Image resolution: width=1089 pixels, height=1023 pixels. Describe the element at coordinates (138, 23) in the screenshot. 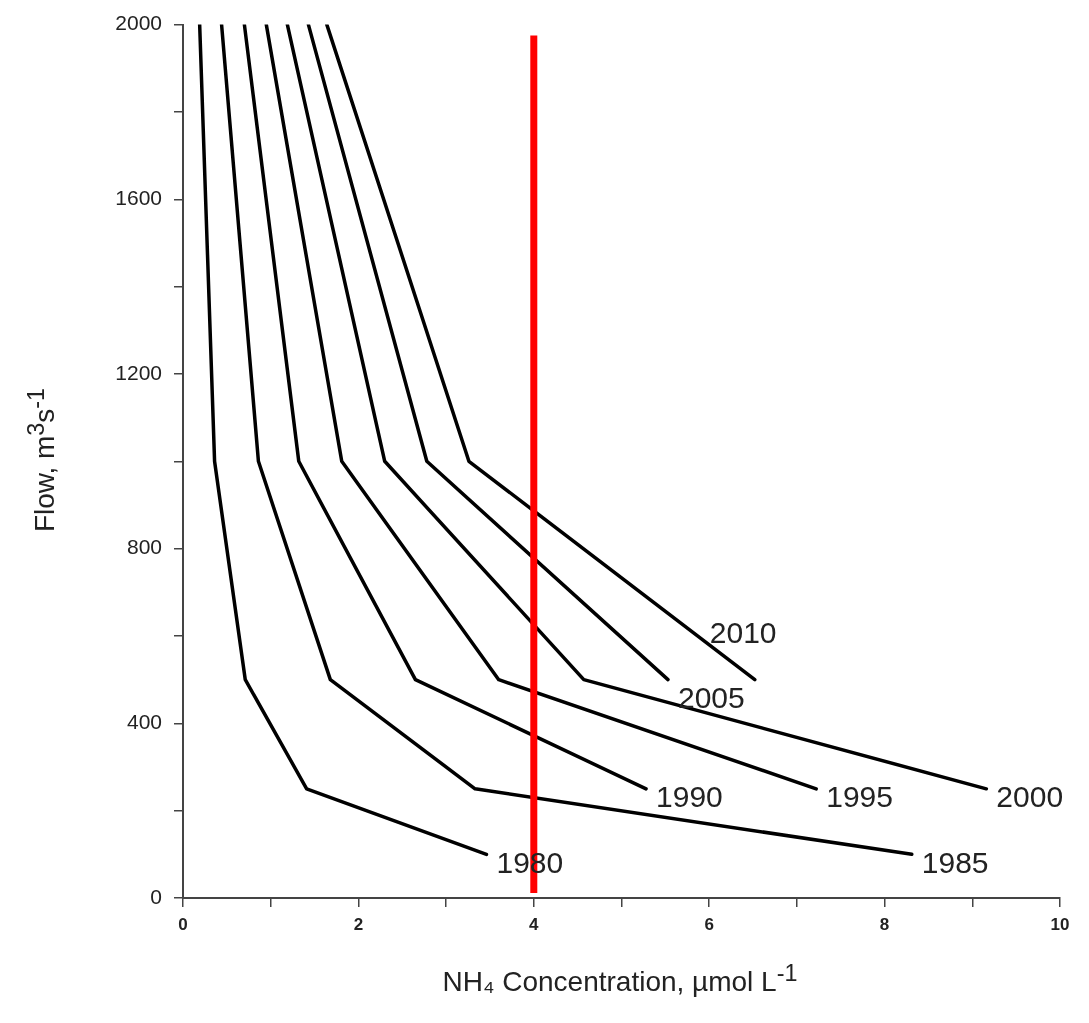

I see `y-tick-label: 2000` at that location.